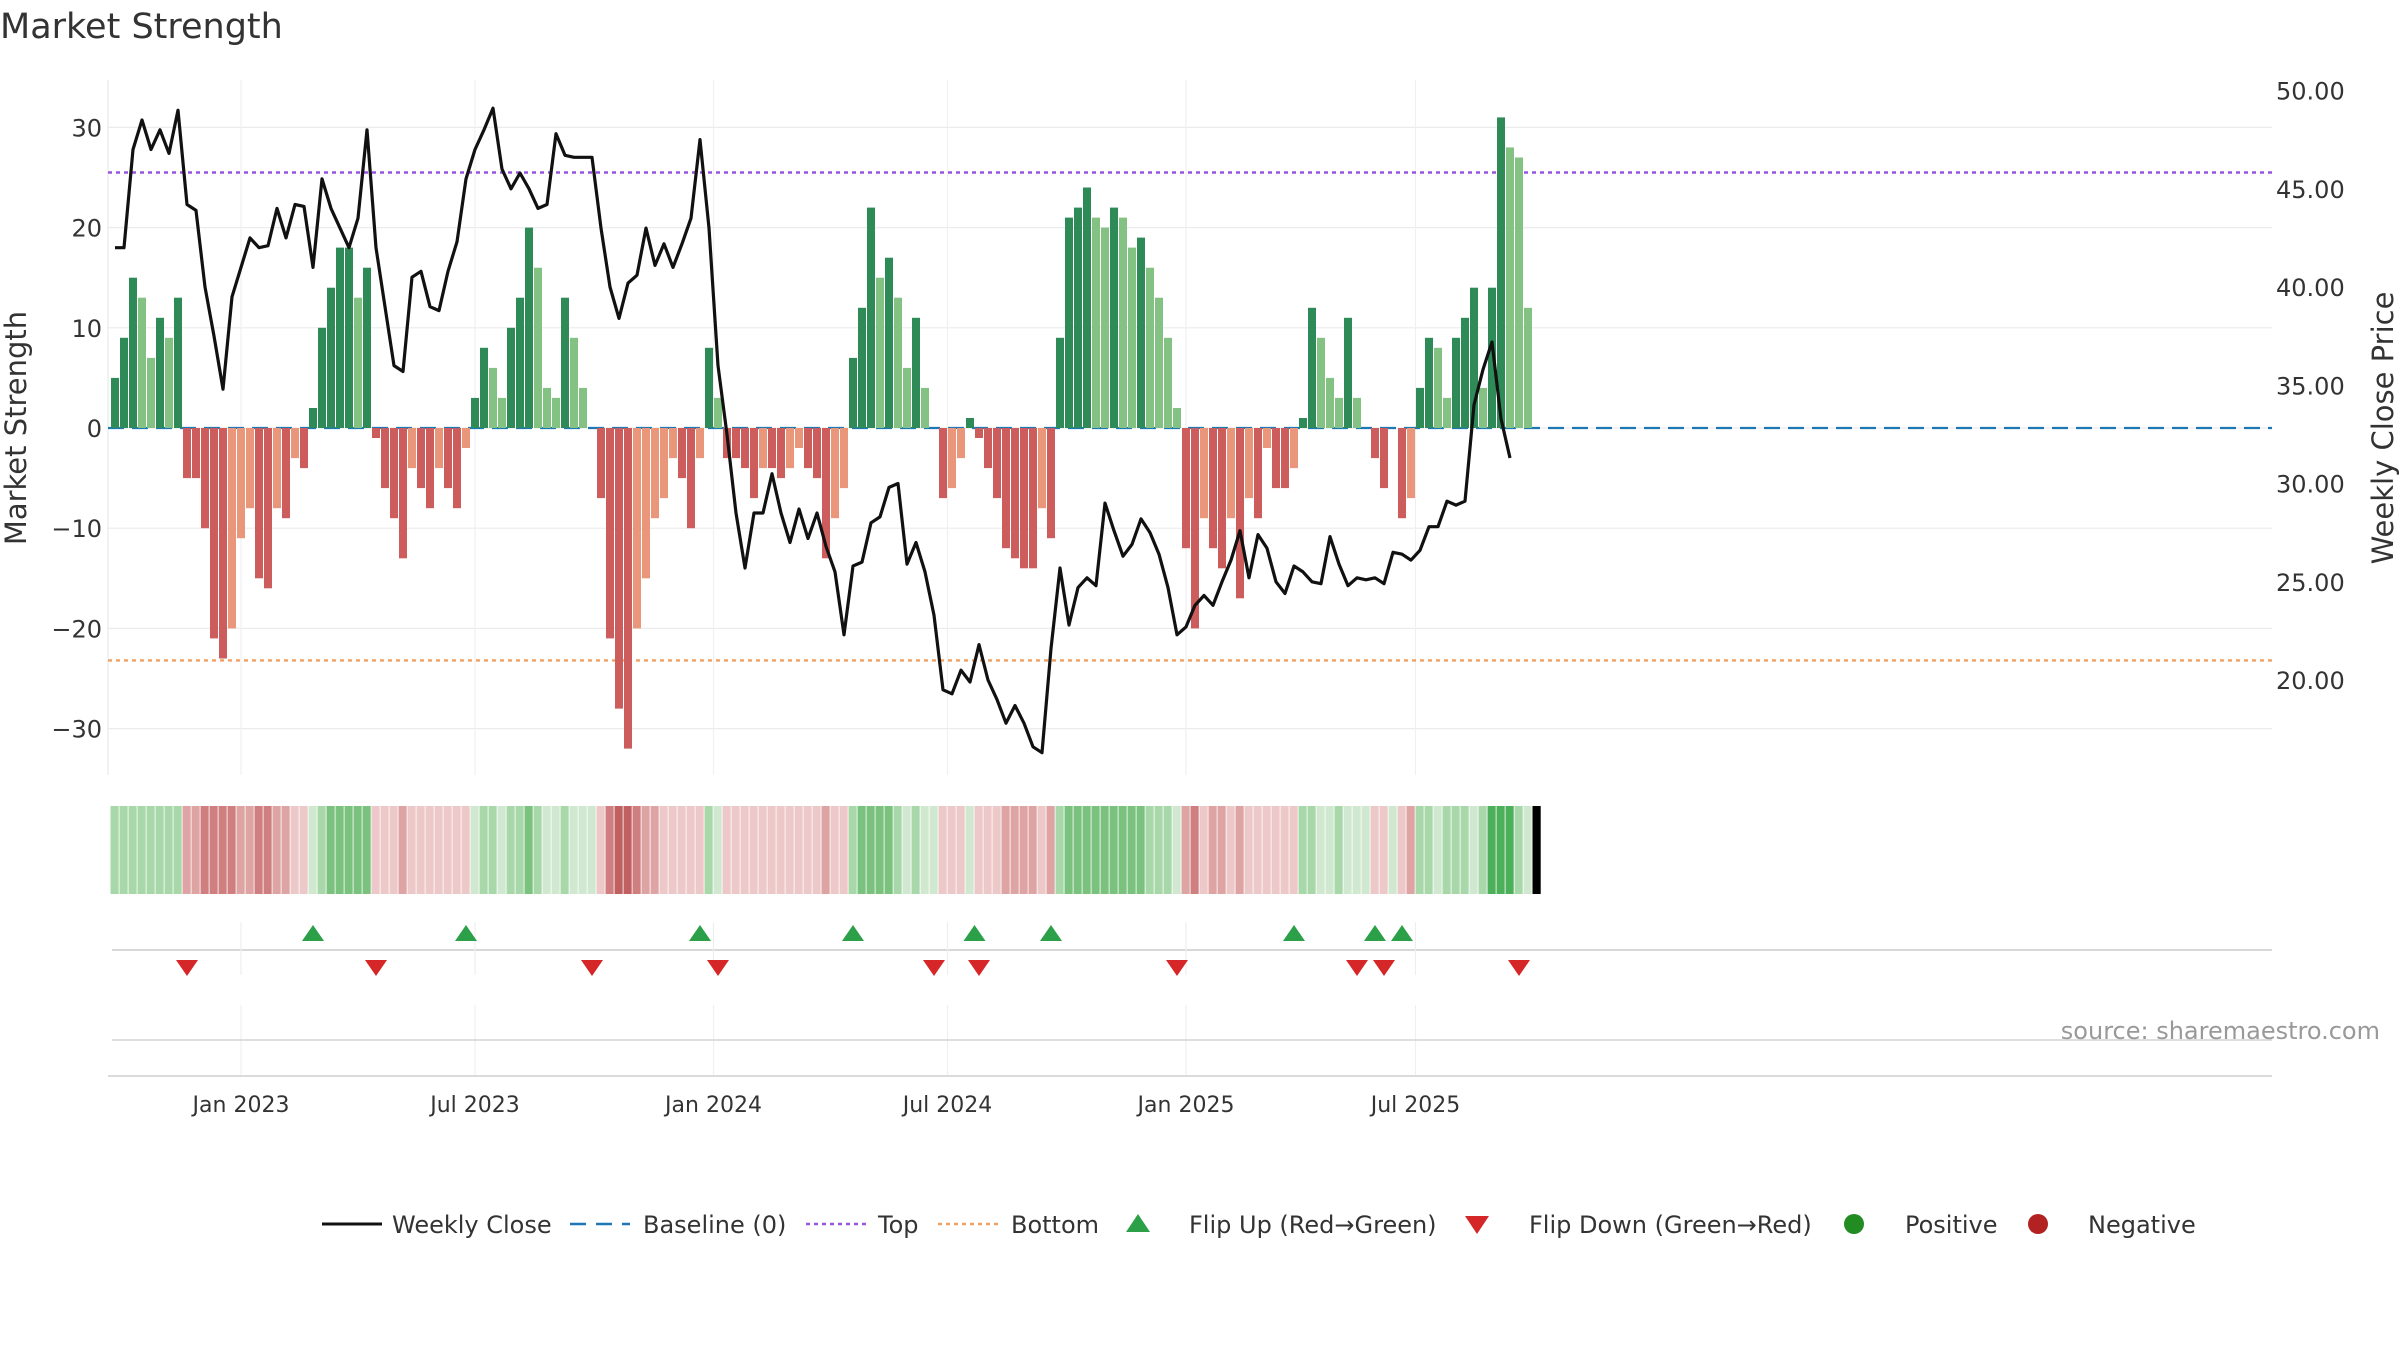  Describe the element at coordinates (2220, 1031) in the screenshot. I see `source-credit: source: sharemaestro.com` at that location.